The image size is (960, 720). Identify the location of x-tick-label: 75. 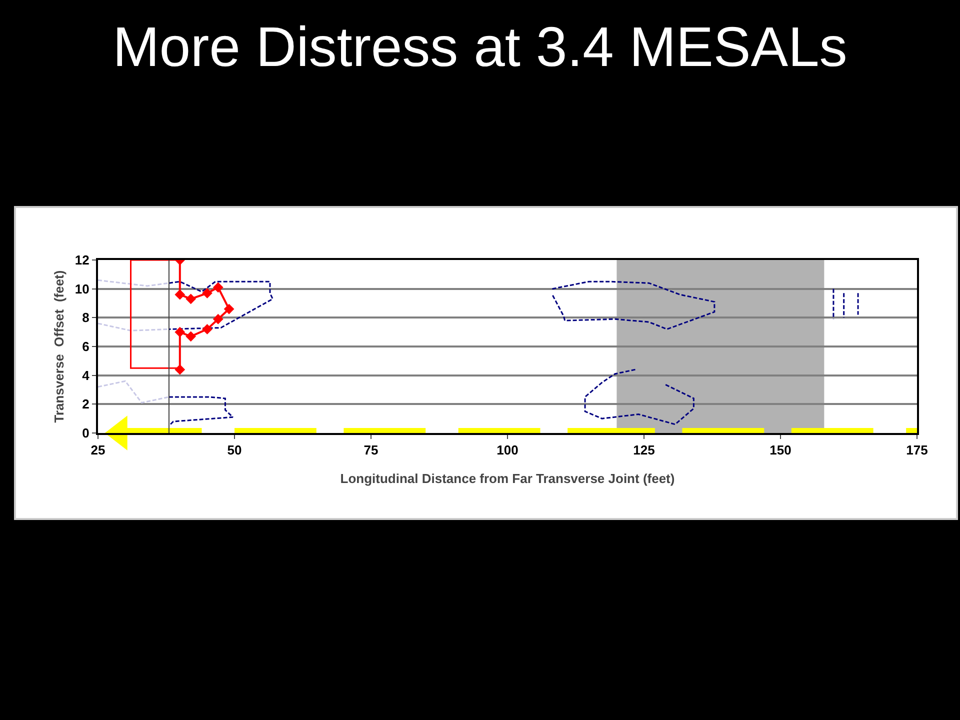
(371, 450).